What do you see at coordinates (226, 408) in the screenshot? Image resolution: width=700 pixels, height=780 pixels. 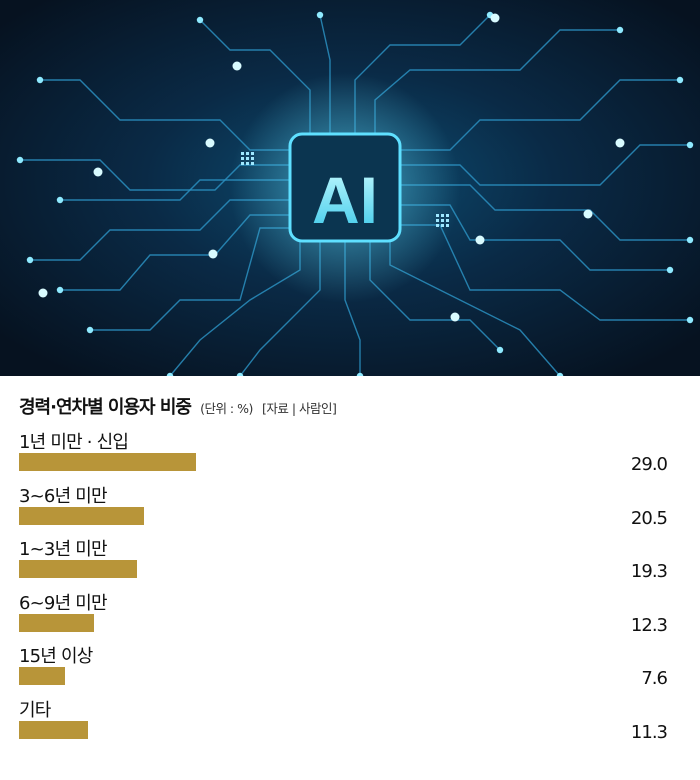 I see `chart-unit-note: (단위 : %)` at bounding box center [226, 408].